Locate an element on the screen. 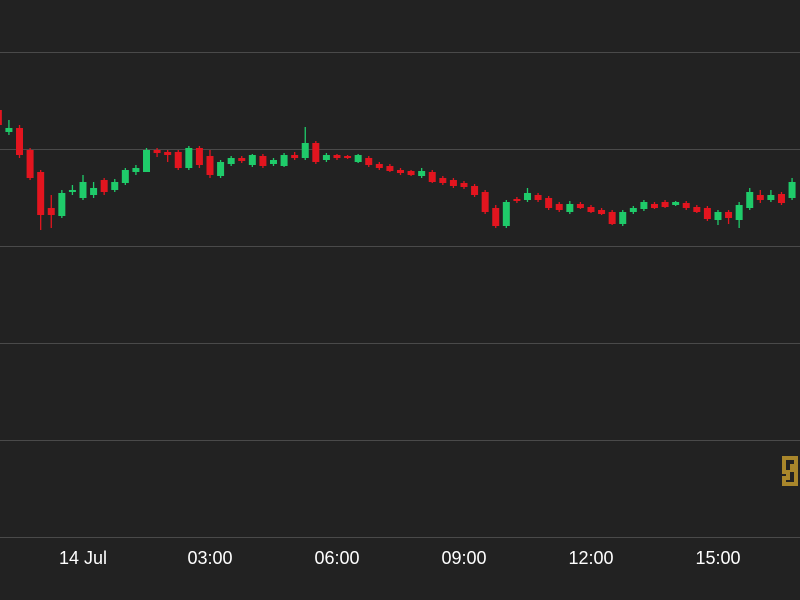 The width and height of the screenshot is (800, 600). x-tick-label: 06:00 is located at coordinates (336, 558).